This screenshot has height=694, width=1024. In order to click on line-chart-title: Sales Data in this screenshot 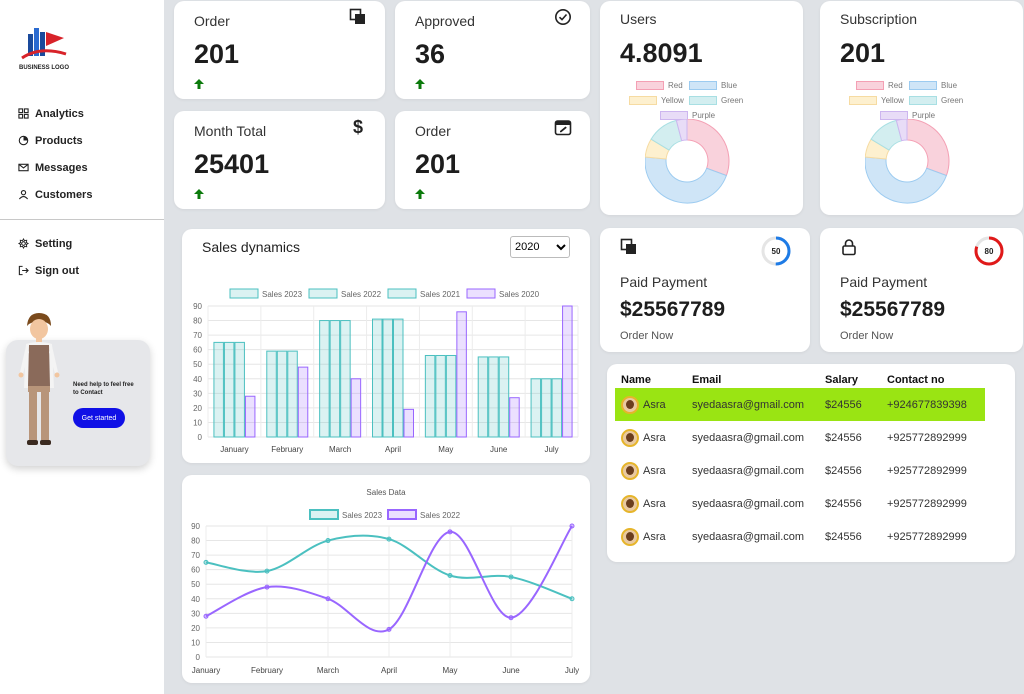, I will do `click(386, 492)`.